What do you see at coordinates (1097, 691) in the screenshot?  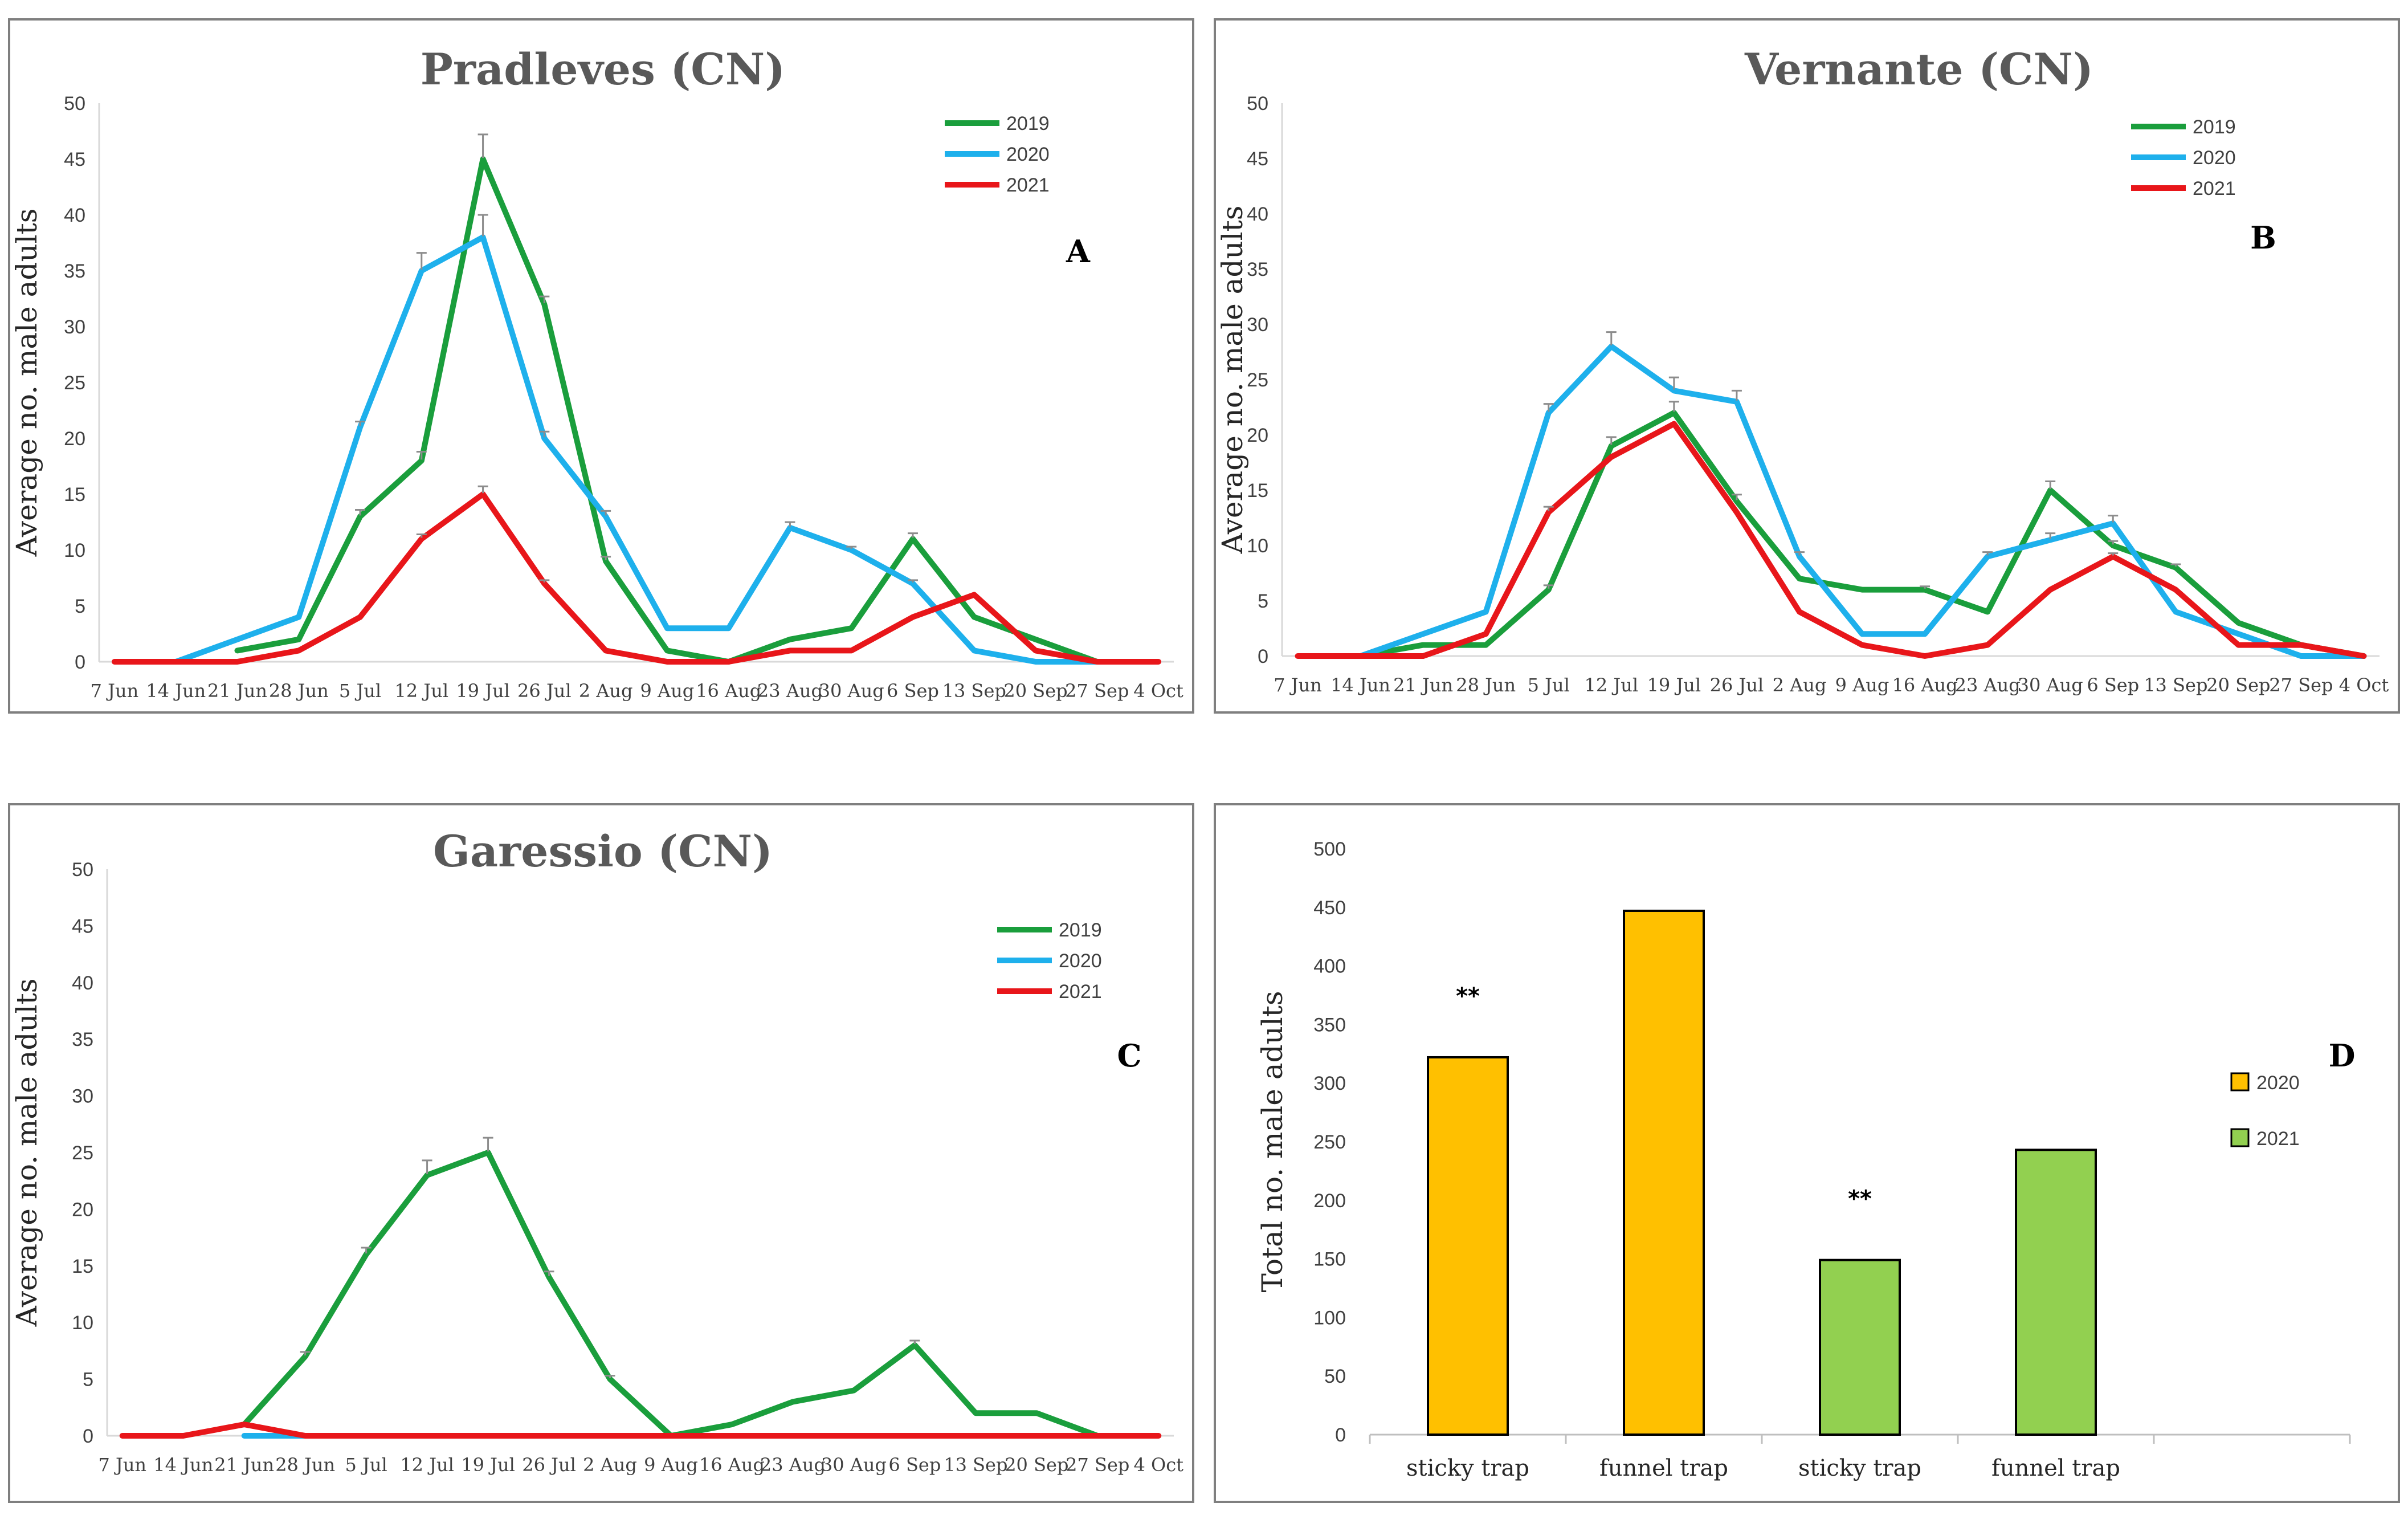 I see `x-tick-label: 27 Sep` at bounding box center [1097, 691].